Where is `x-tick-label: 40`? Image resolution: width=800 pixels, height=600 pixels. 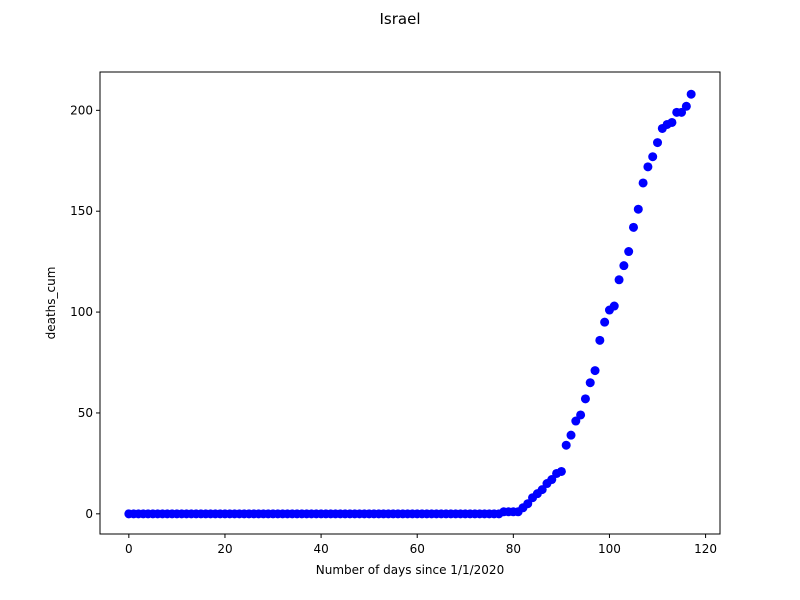
x-tick-label: 40 is located at coordinates (320, 549).